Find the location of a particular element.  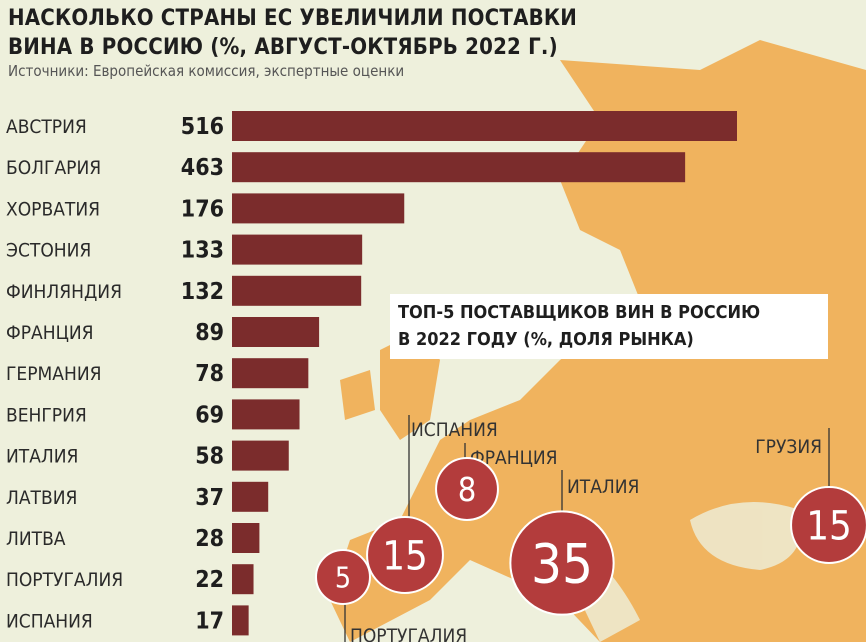

category-label: ЭСТОНИЯ is located at coordinates (48, 251).